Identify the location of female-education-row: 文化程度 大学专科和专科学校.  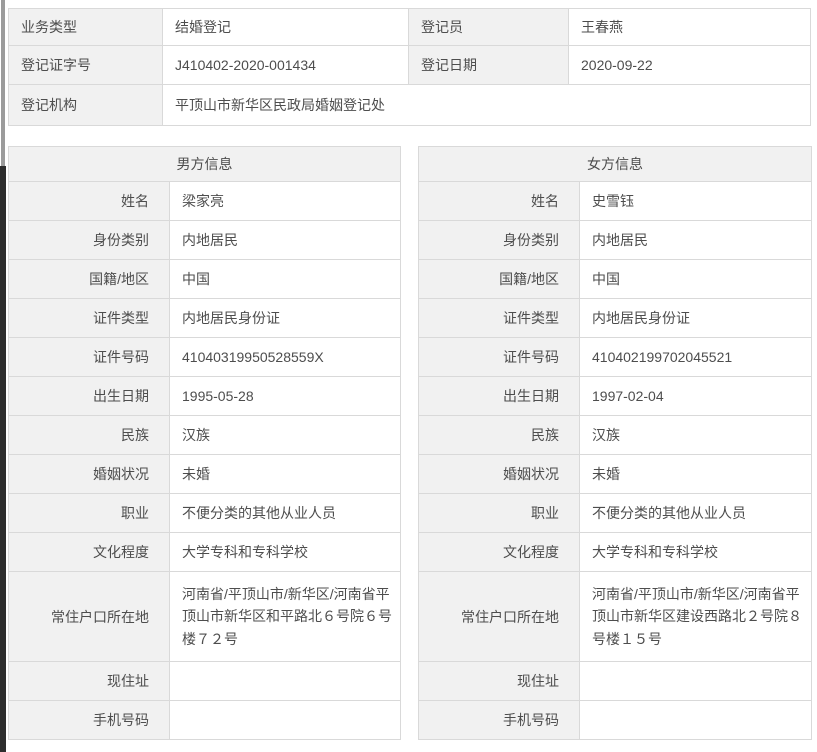
(615, 552).